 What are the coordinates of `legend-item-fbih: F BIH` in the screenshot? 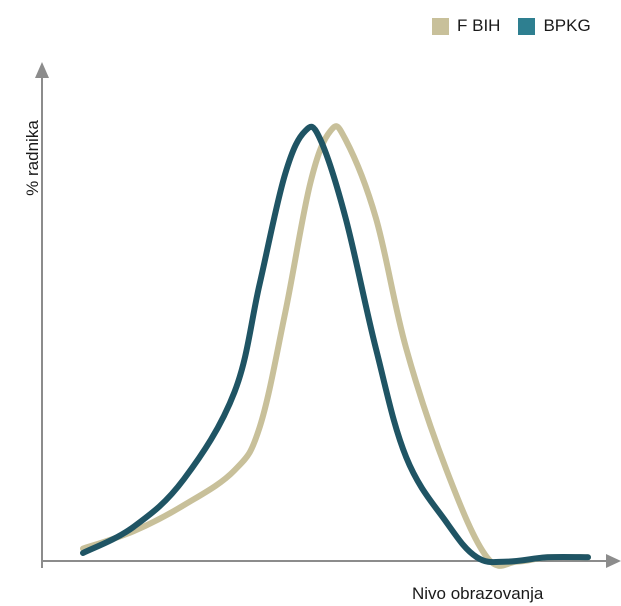 It's located at (466, 26).